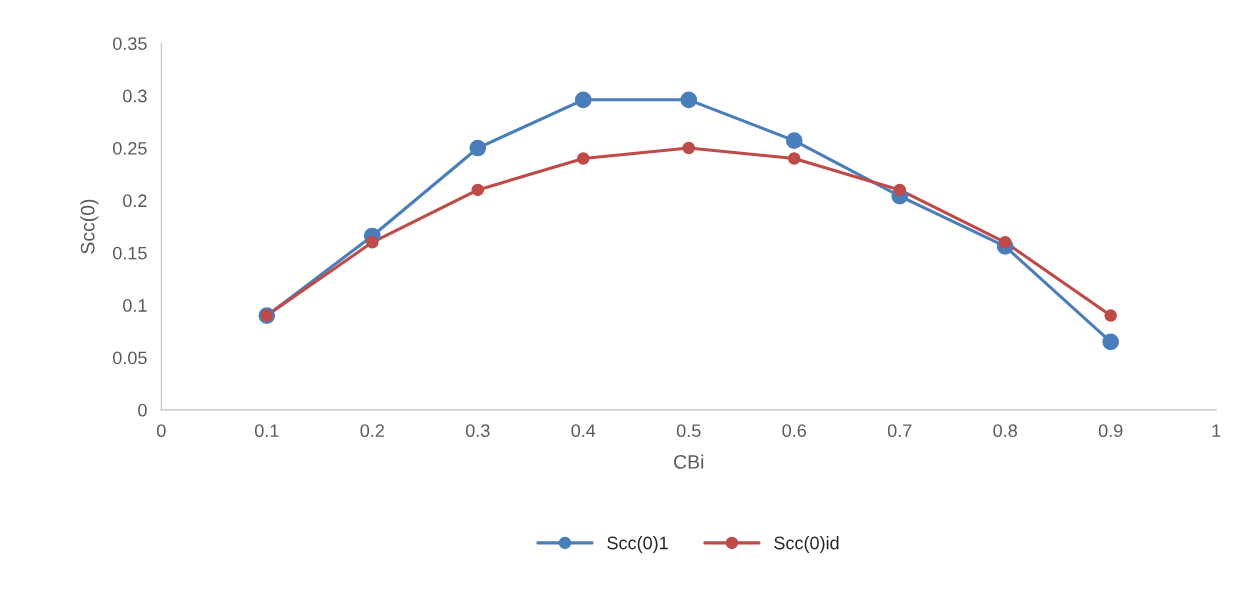 The image size is (1241, 601). Describe the element at coordinates (1110, 431) in the screenshot. I see `x-tick-label: 0.9` at that location.